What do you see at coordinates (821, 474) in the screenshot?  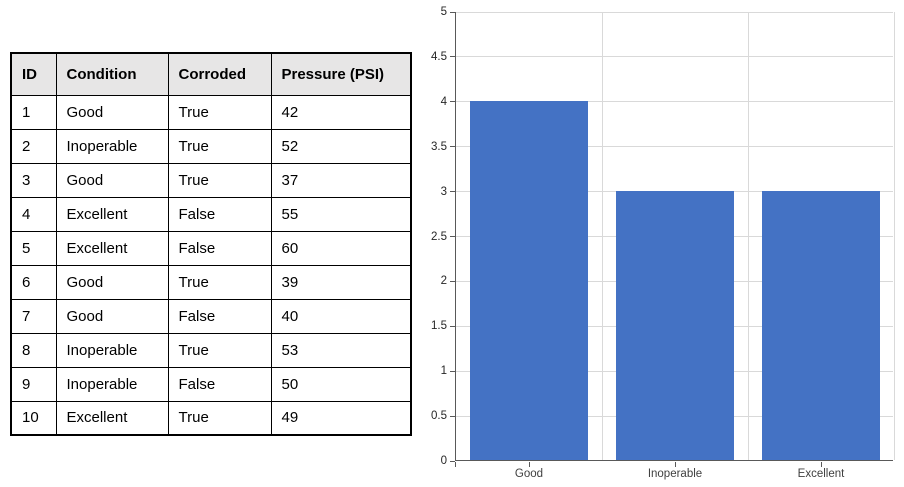 I see `x-axis-category-label: Excellent` at bounding box center [821, 474].